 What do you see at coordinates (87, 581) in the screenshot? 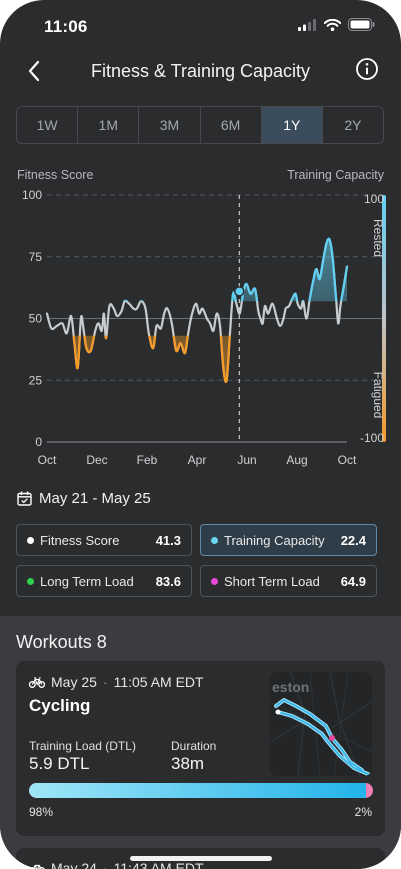
I see `legend-name: Long Term Load` at bounding box center [87, 581].